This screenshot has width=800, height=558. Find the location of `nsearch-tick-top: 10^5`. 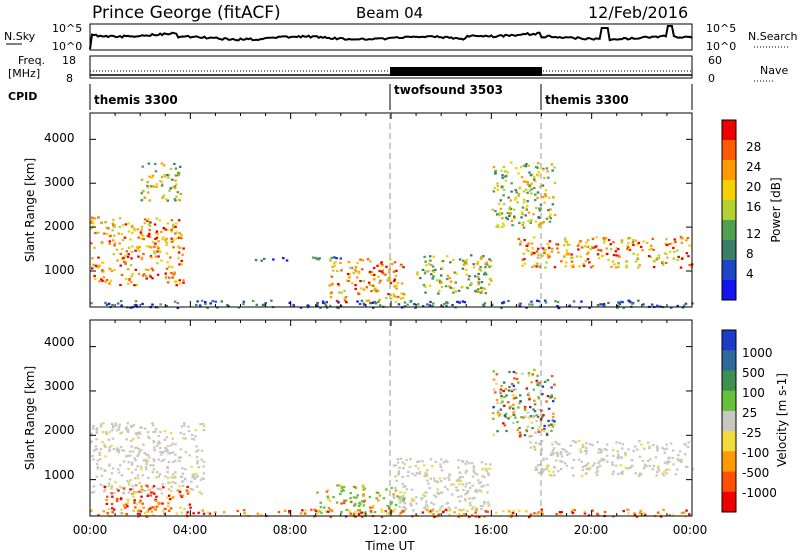

nsearch-tick-top: 10^5 is located at coordinates (721, 28).